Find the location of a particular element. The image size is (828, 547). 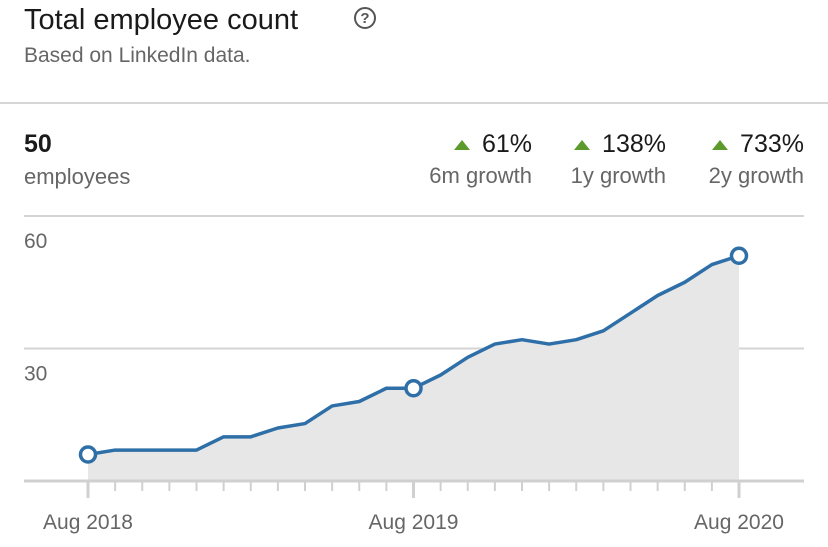

employee-count: 50 is located at coordinates (38, 144).